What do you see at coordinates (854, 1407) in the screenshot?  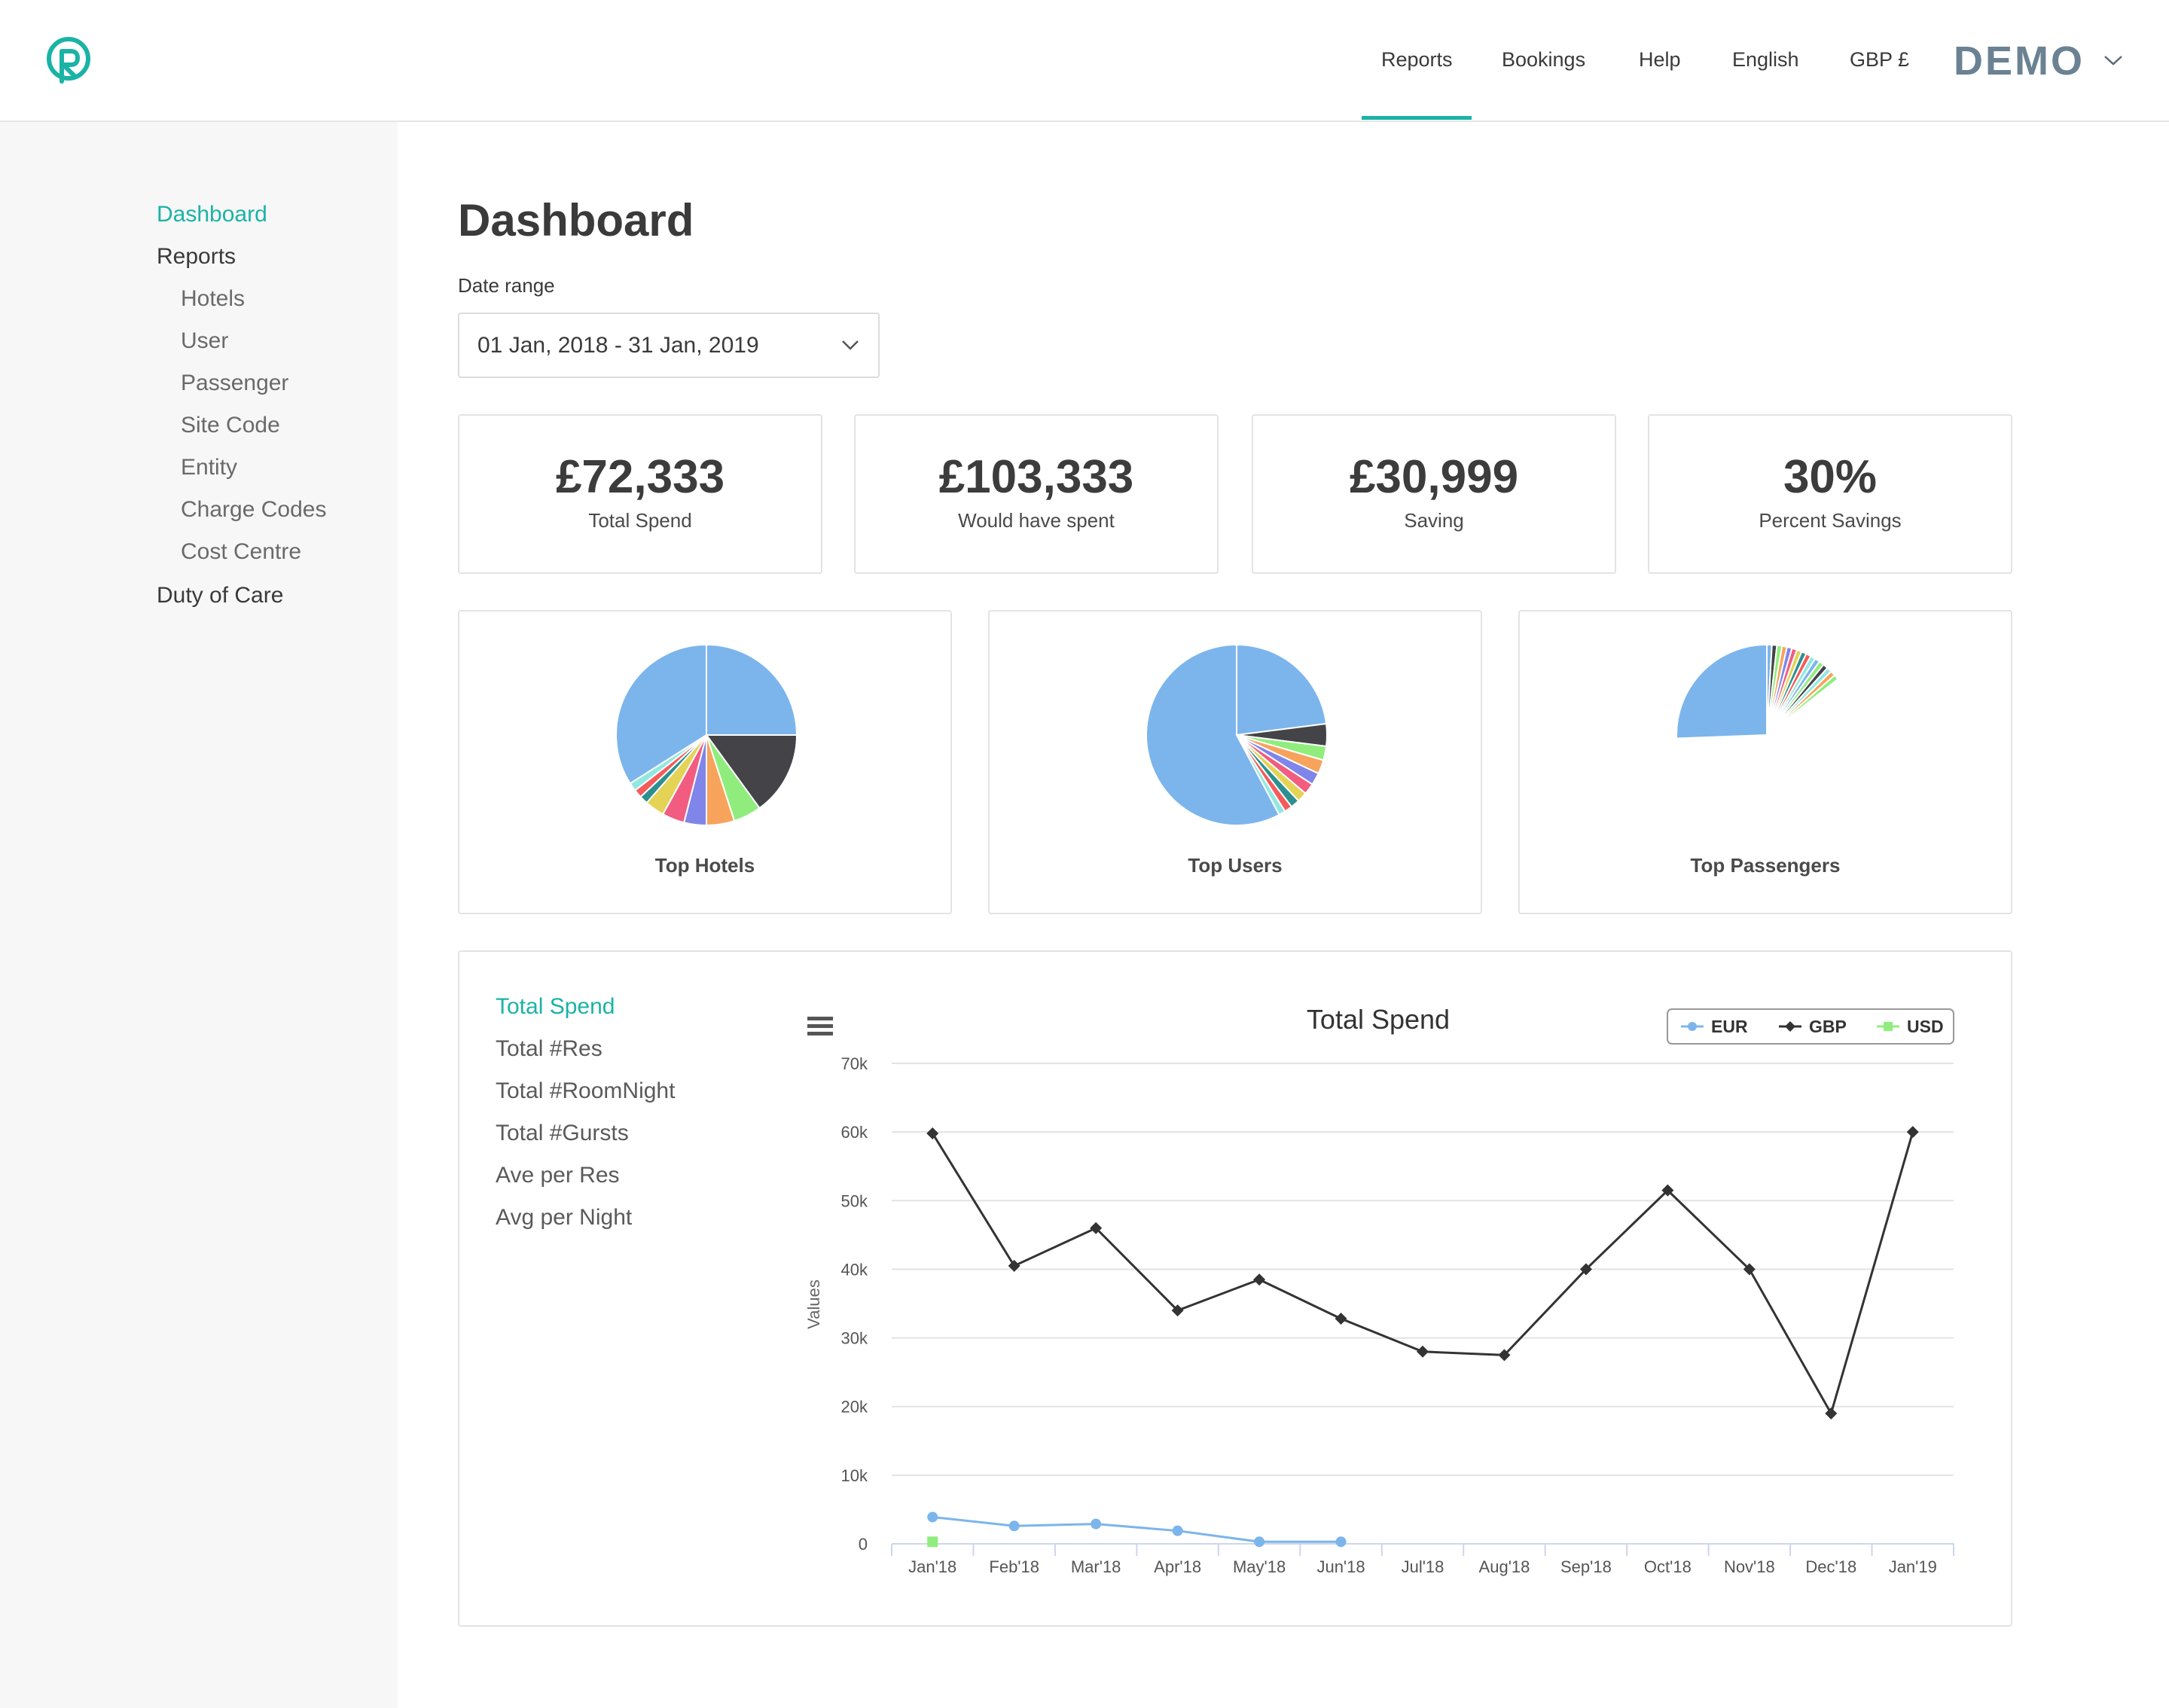 I see `y-tick-label: 20k` at bounding box center [854, 1407].